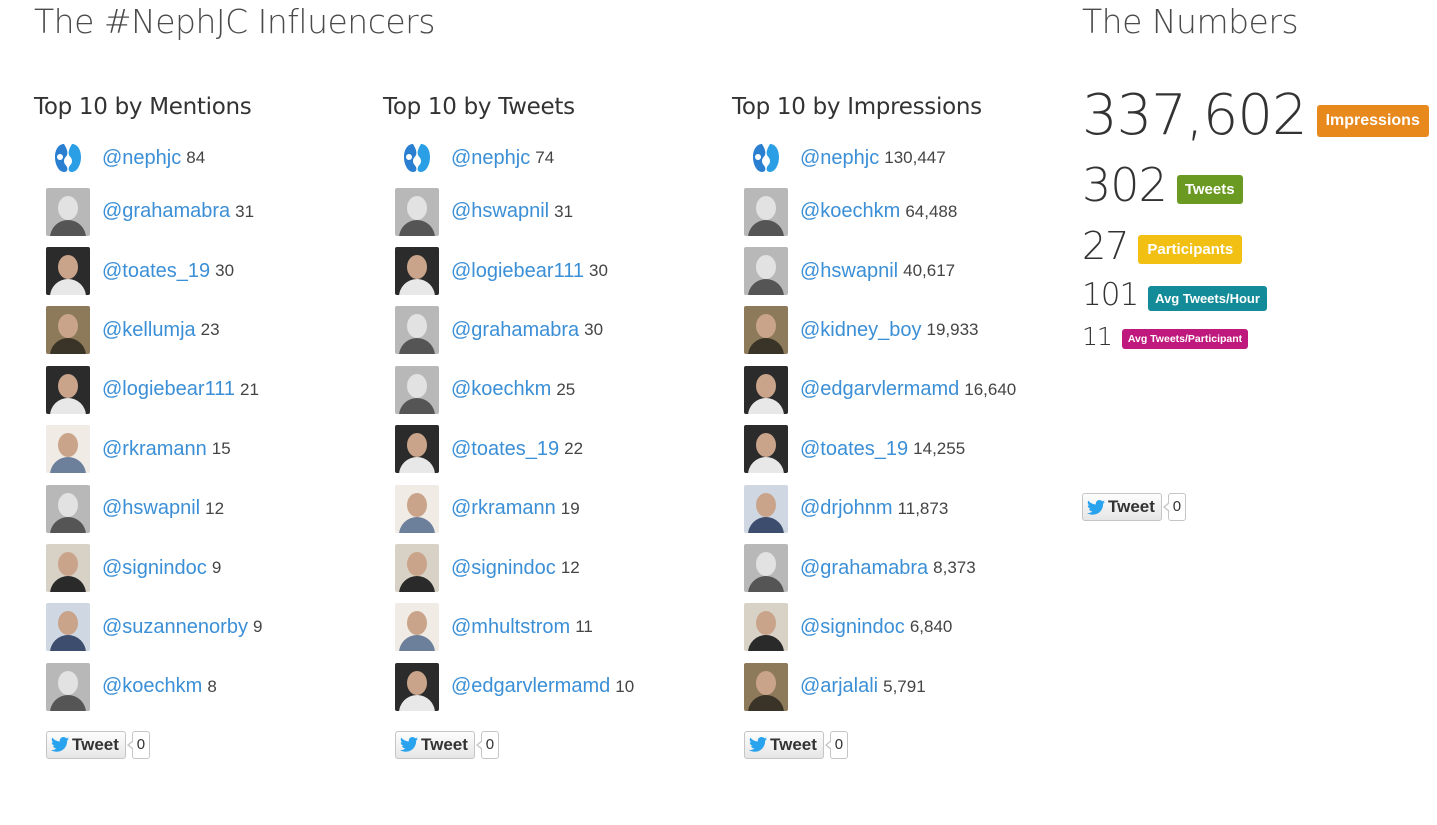  What do you see at coordinates (857, 107) in the screenshot?
I see `column-title: Top 10 by Impressions` at bounding box center [857, 107].